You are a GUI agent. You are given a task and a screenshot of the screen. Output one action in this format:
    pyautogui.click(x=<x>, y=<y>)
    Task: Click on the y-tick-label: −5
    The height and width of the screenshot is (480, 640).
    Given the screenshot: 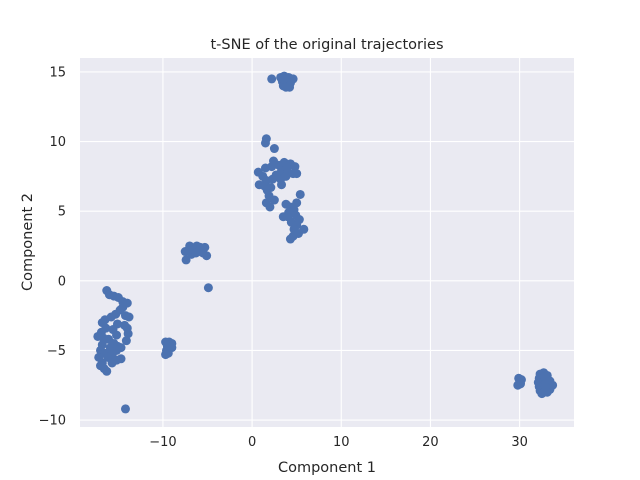 What is the action you would take?
    pyautogui.click(x=56, y=351)
    